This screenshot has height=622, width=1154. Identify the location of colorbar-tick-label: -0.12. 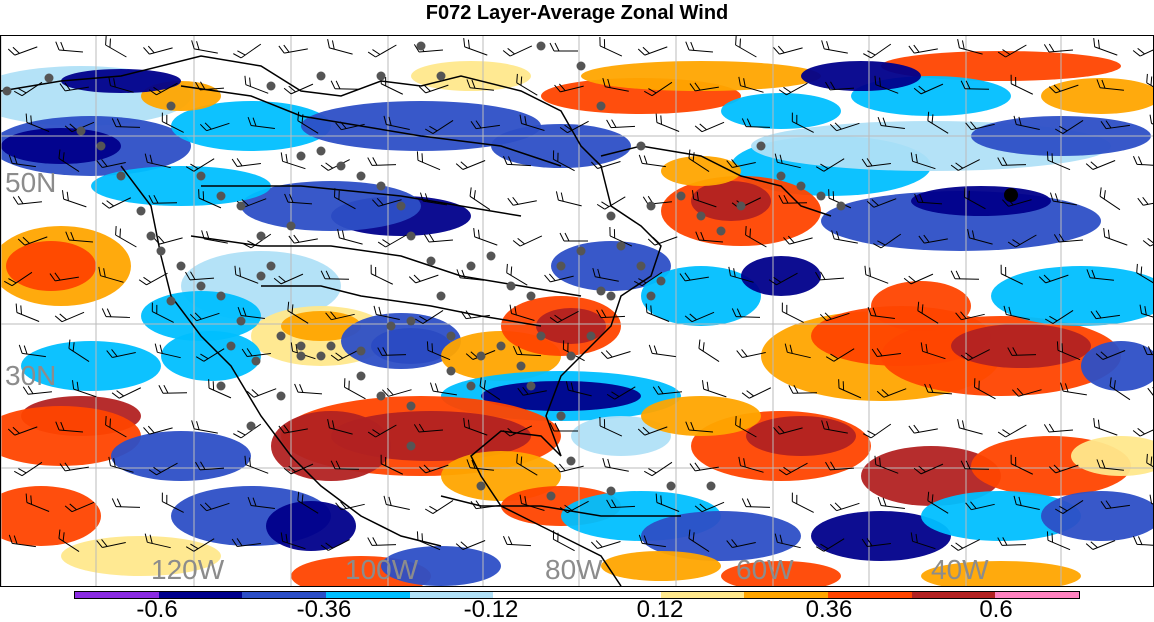
(491, 609).